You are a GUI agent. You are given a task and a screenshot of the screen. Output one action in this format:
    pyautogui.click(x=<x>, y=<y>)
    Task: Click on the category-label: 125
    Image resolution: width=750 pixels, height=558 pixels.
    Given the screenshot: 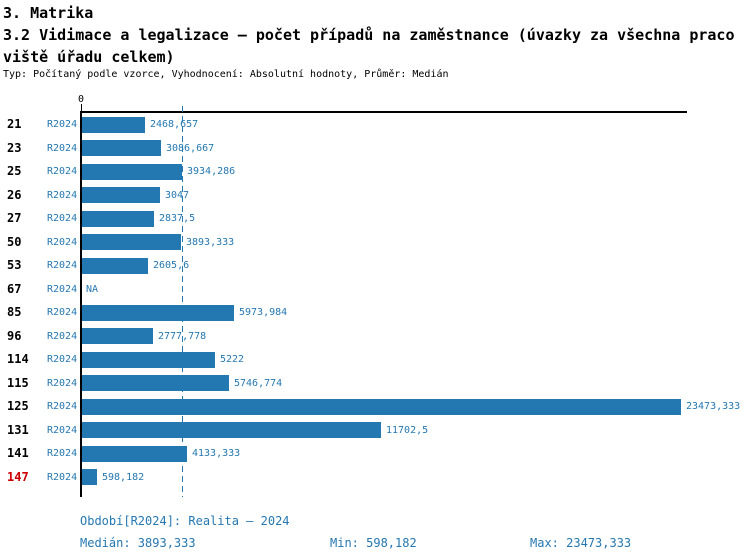 What is the action you would take?
    pyautogui.click(x=18, y=406)
    